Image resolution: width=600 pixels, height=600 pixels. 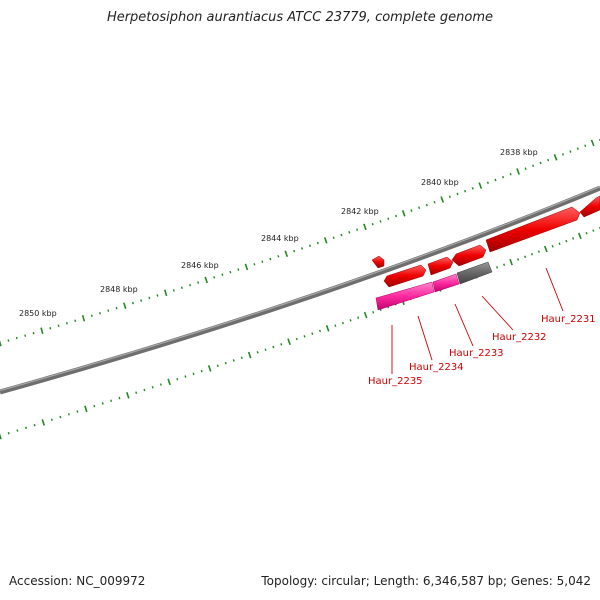 I want to click on label-leader-lines, so click(x=477, y=320).